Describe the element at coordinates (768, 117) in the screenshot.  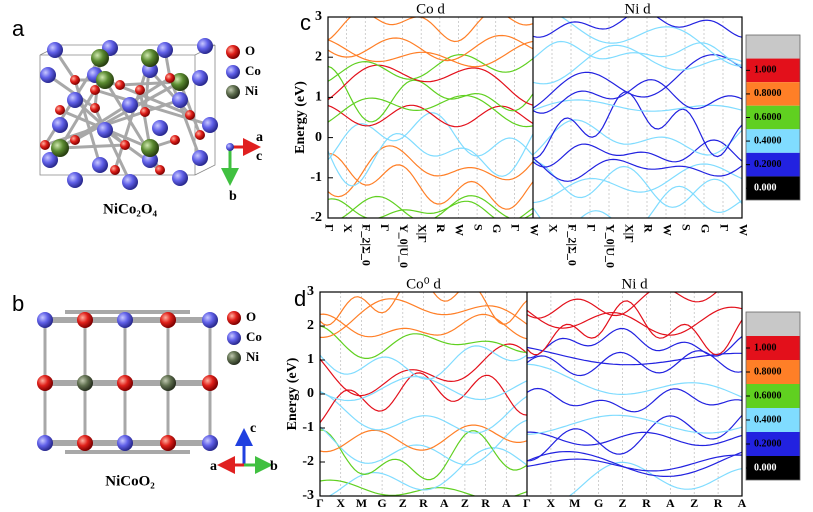
I see `colorbar-label: 0.6000` at that location.